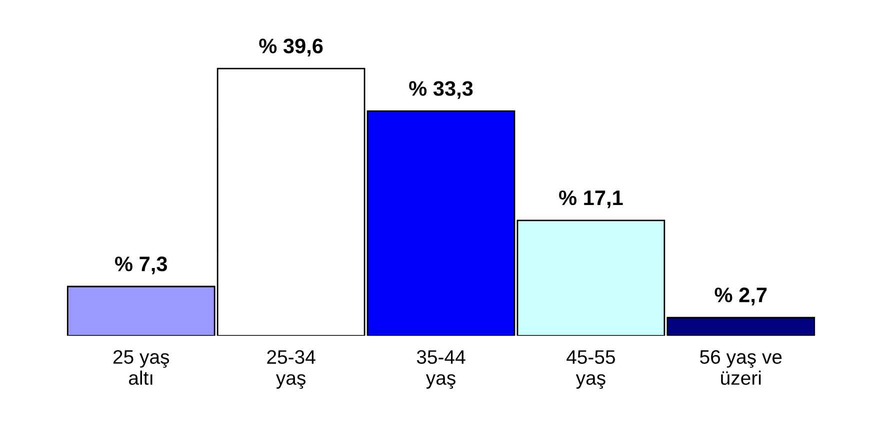 The width and height of the screenshot is (882, 425). Describe the element at coordinates (590, 369) in the screenshot. I see `x-tick-label: 45-55 yaş` at that location.